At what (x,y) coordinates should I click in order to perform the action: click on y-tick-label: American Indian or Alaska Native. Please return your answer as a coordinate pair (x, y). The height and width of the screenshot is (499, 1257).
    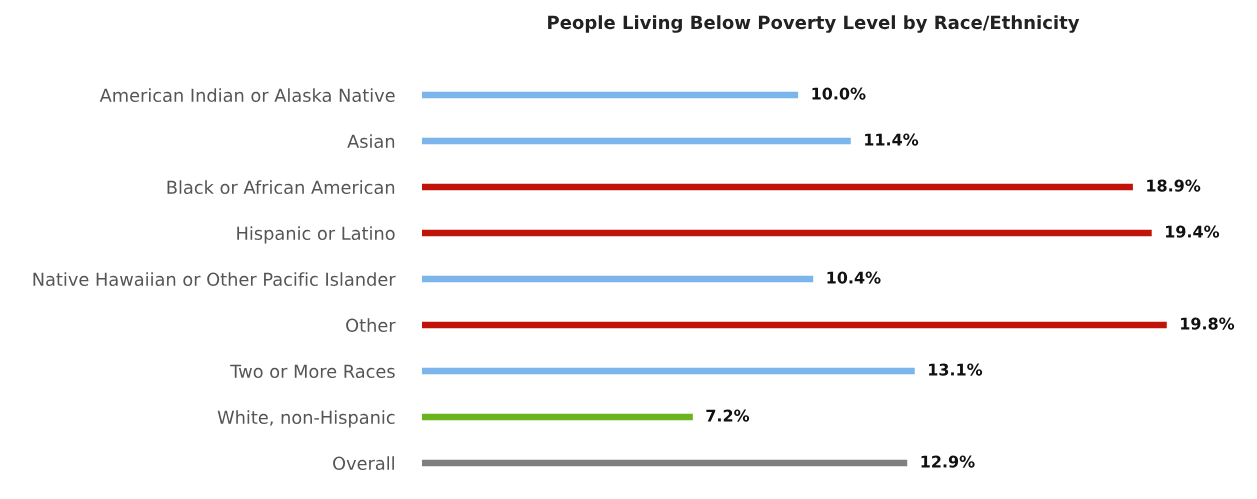
    Looking at the image, I should click on (247, 95).